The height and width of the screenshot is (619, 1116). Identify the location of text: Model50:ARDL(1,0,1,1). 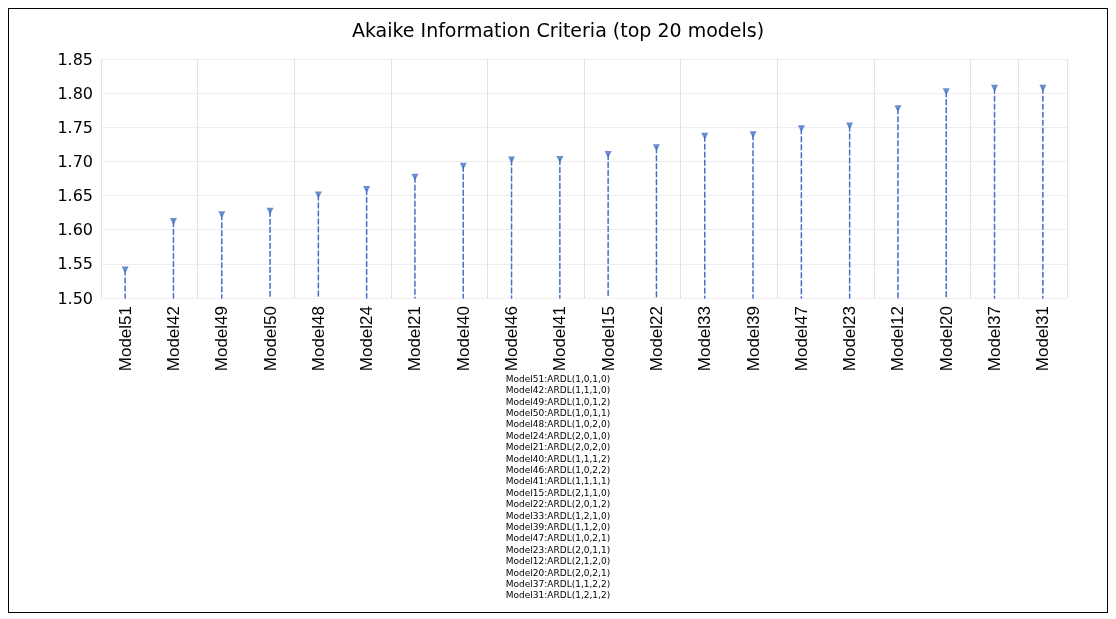
(558, 412).